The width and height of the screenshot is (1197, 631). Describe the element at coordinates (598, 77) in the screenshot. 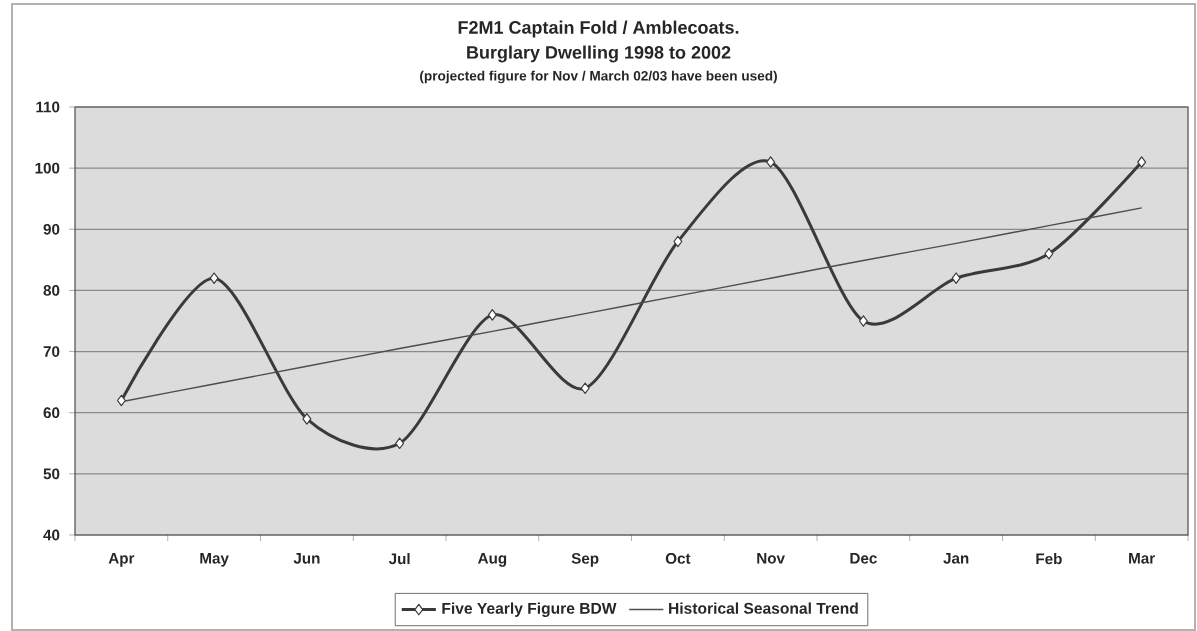

I see `text: (projected figure for Nov / March 02/03 have been used)` at that location.